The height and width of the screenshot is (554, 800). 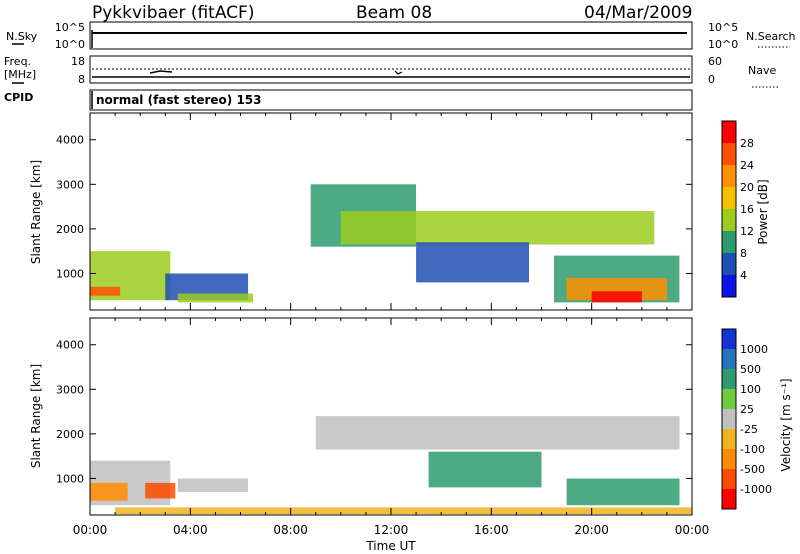 What do you see at coordinates (747, 231) in the screenshot?
I see `colorbar-tick-label: 12` at bounding box center [747, 231].